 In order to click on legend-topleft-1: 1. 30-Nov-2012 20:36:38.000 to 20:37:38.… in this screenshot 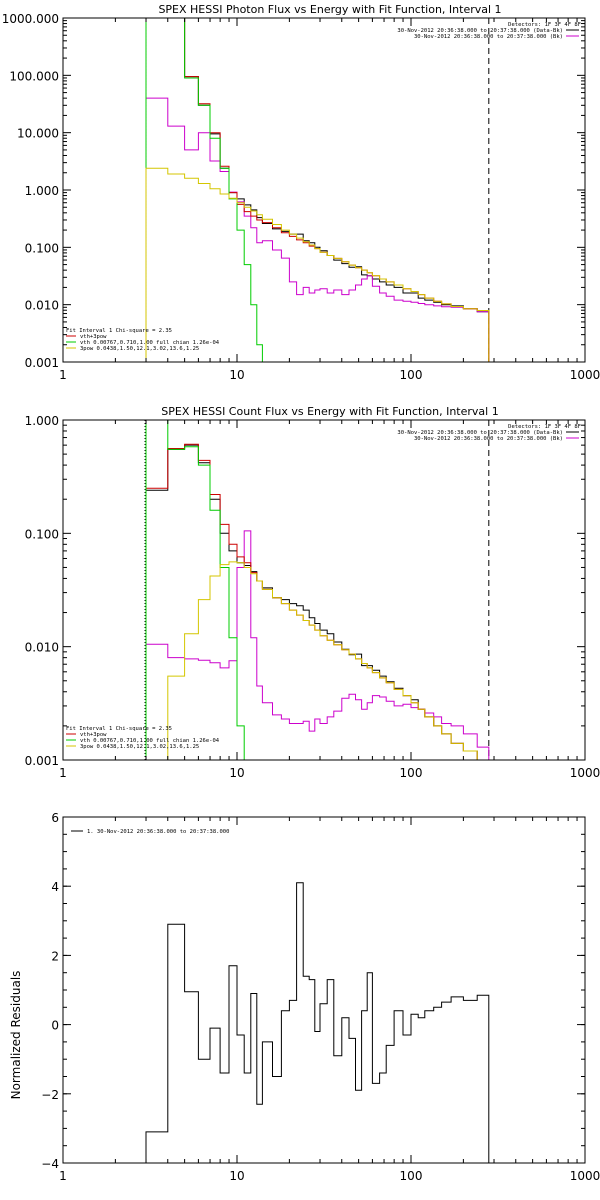, I will do `click(158, 832)`.